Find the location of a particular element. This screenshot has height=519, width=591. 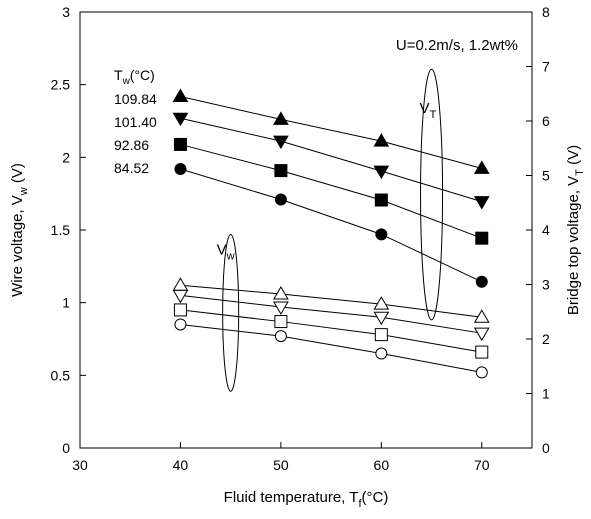

y-right-tick-label: 3 is located at coordinates (546, 285).